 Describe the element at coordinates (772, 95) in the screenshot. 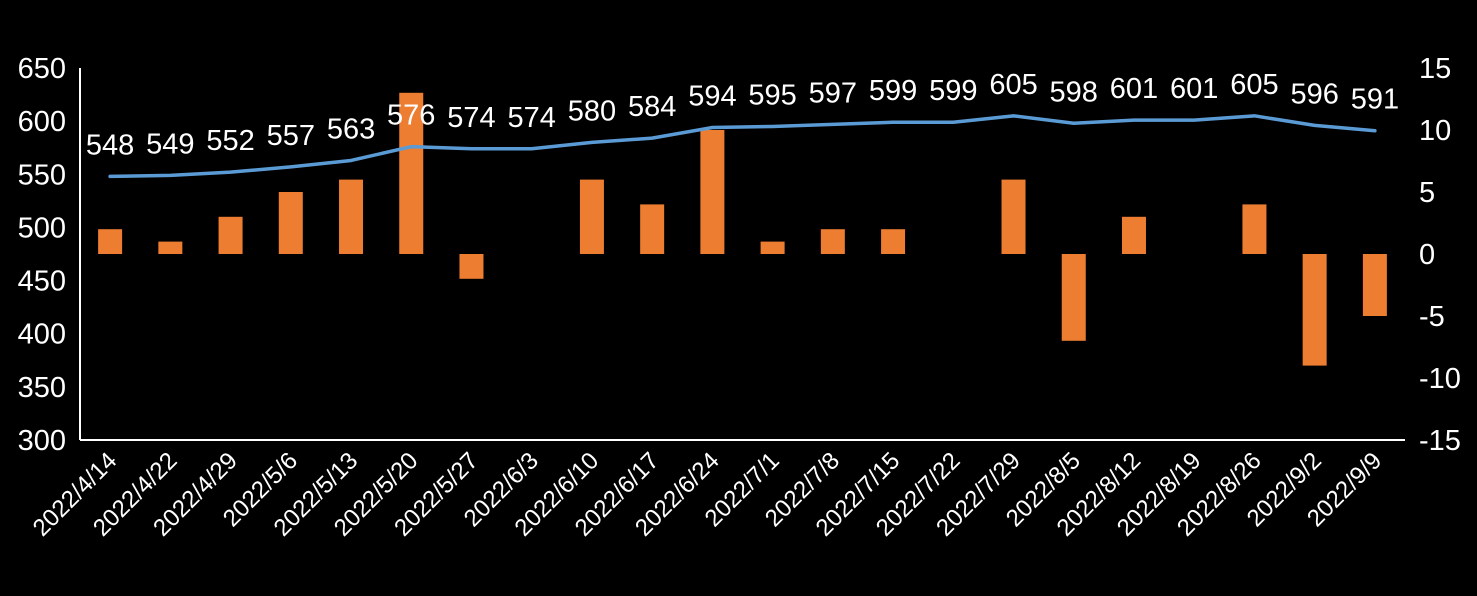

I see `data-label: 595` at that location.